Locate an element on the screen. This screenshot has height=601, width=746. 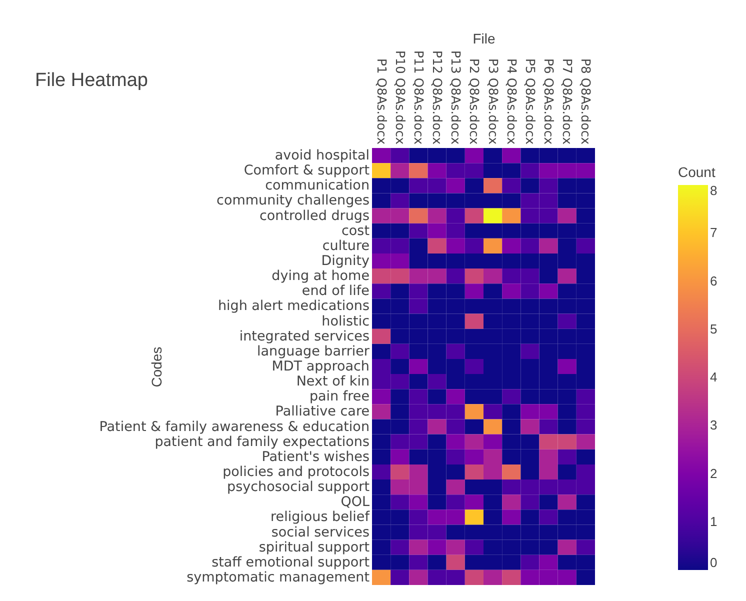
color-bar-label: 4 is located at coordinates (714, 377).